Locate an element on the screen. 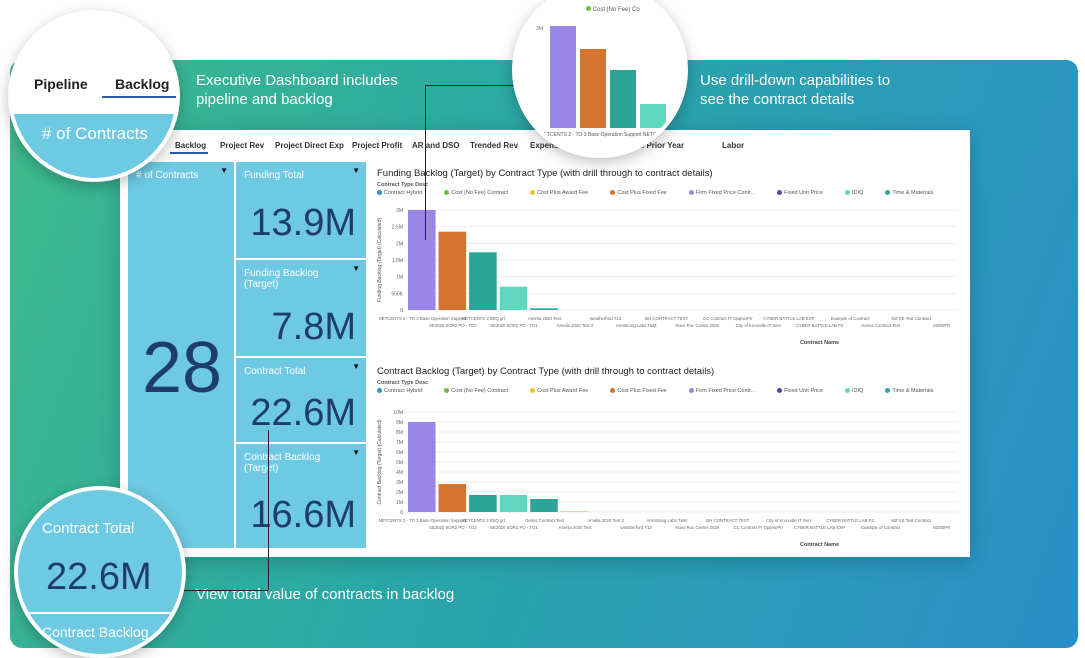  x-tick-label: Gemis Contract Test is located at coordinates (881, 325).